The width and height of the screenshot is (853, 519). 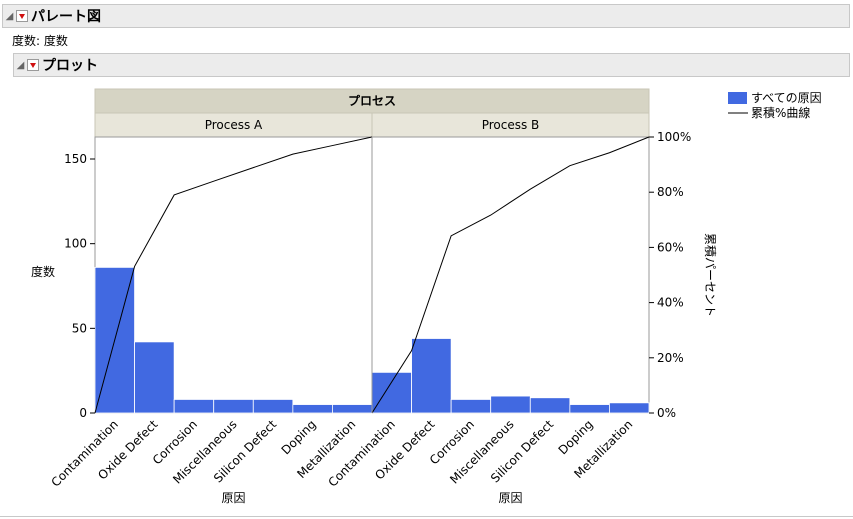 I want to click on group-strip, so click(x=372, y=101).